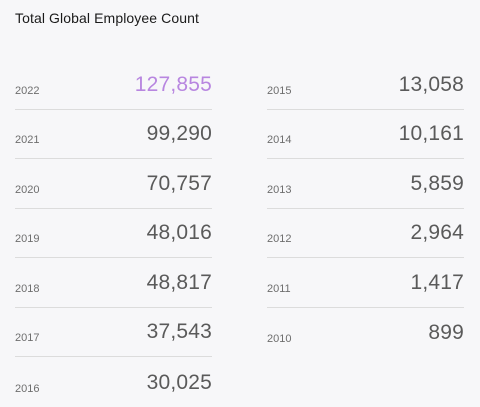 The image size is (480, 407). What do you see at coordinates (279, 239) in the screenshot?
I see `year-label: 2012` at bounding box center [279, 239].